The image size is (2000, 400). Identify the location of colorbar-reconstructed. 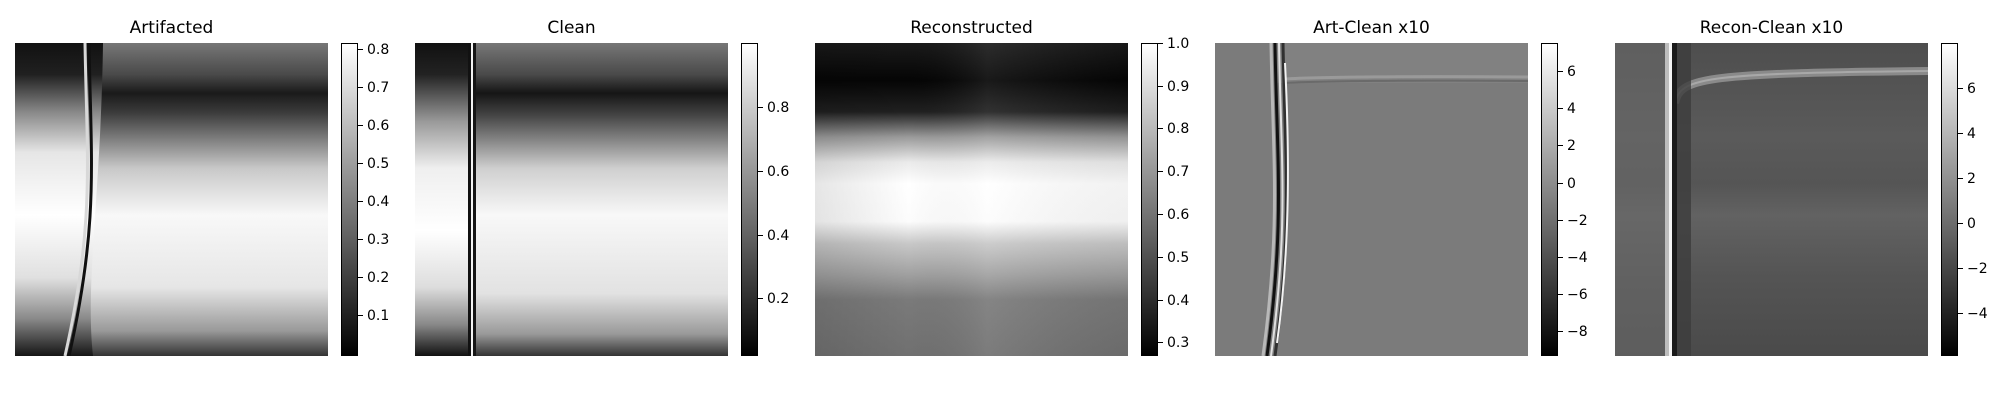
(1149, 199).